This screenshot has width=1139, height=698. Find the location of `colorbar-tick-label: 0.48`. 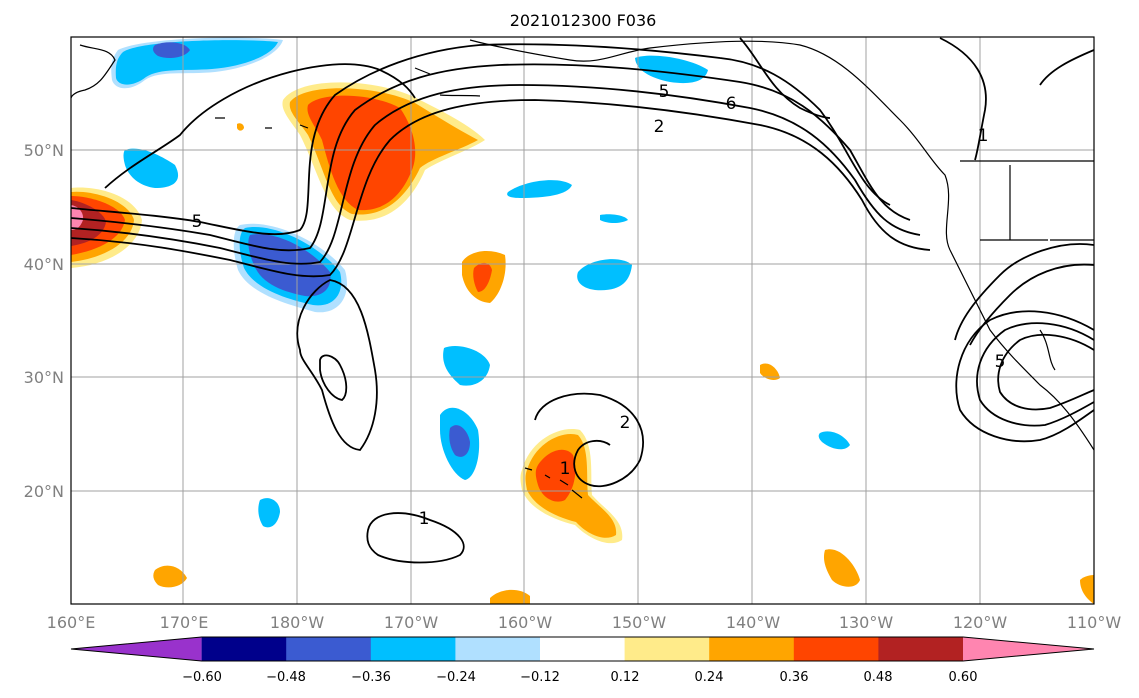

colorbar-tick-label: 0.48 is located at coordinates (878, 677).